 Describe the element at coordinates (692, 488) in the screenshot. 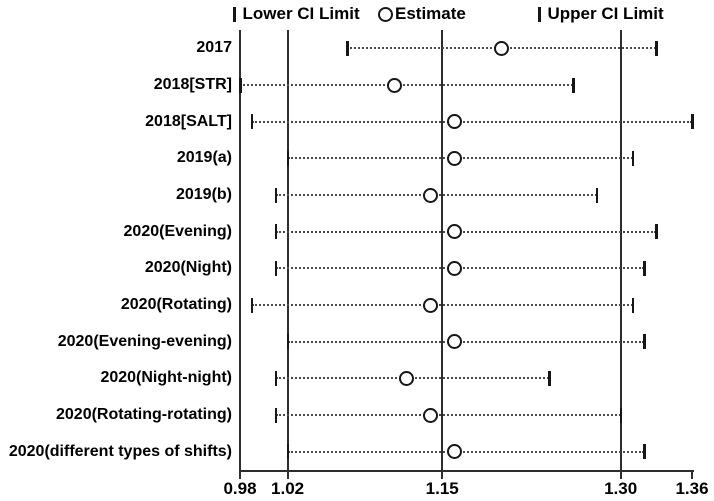

I see `x-axis-tick-label: 1.36` at that location.